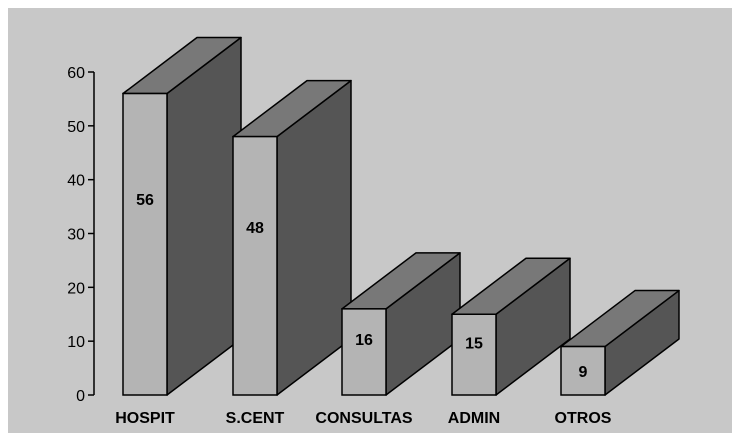  I want to click on data-label: 48, so click(255, 228).